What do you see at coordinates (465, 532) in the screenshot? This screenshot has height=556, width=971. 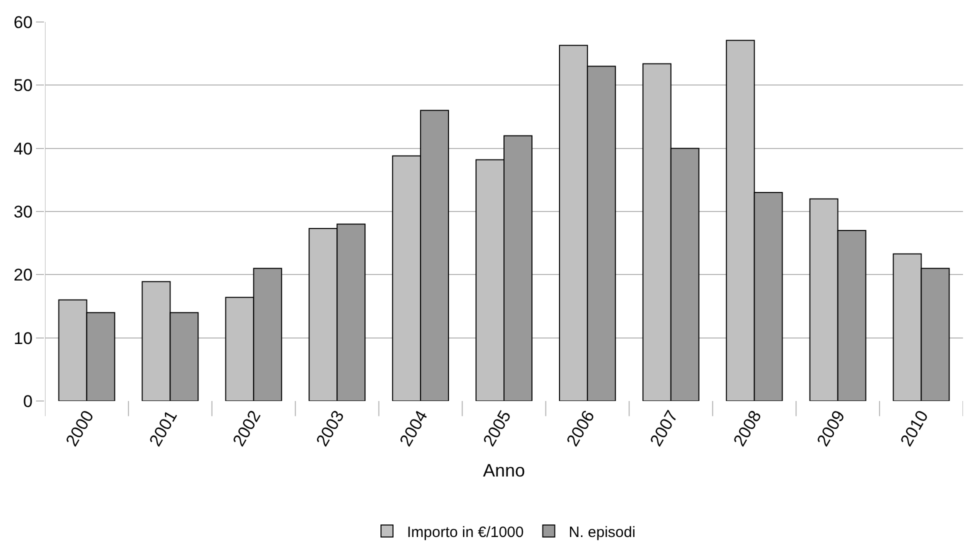 I see `legend-label: Importo in €/1000` at bounding box center [465, 532].